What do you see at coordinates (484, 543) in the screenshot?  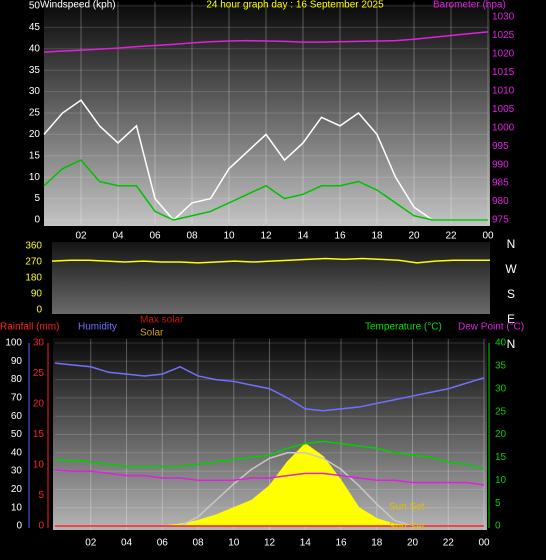 I see `x-tick-label: 00` at bounding box center [484, 543].